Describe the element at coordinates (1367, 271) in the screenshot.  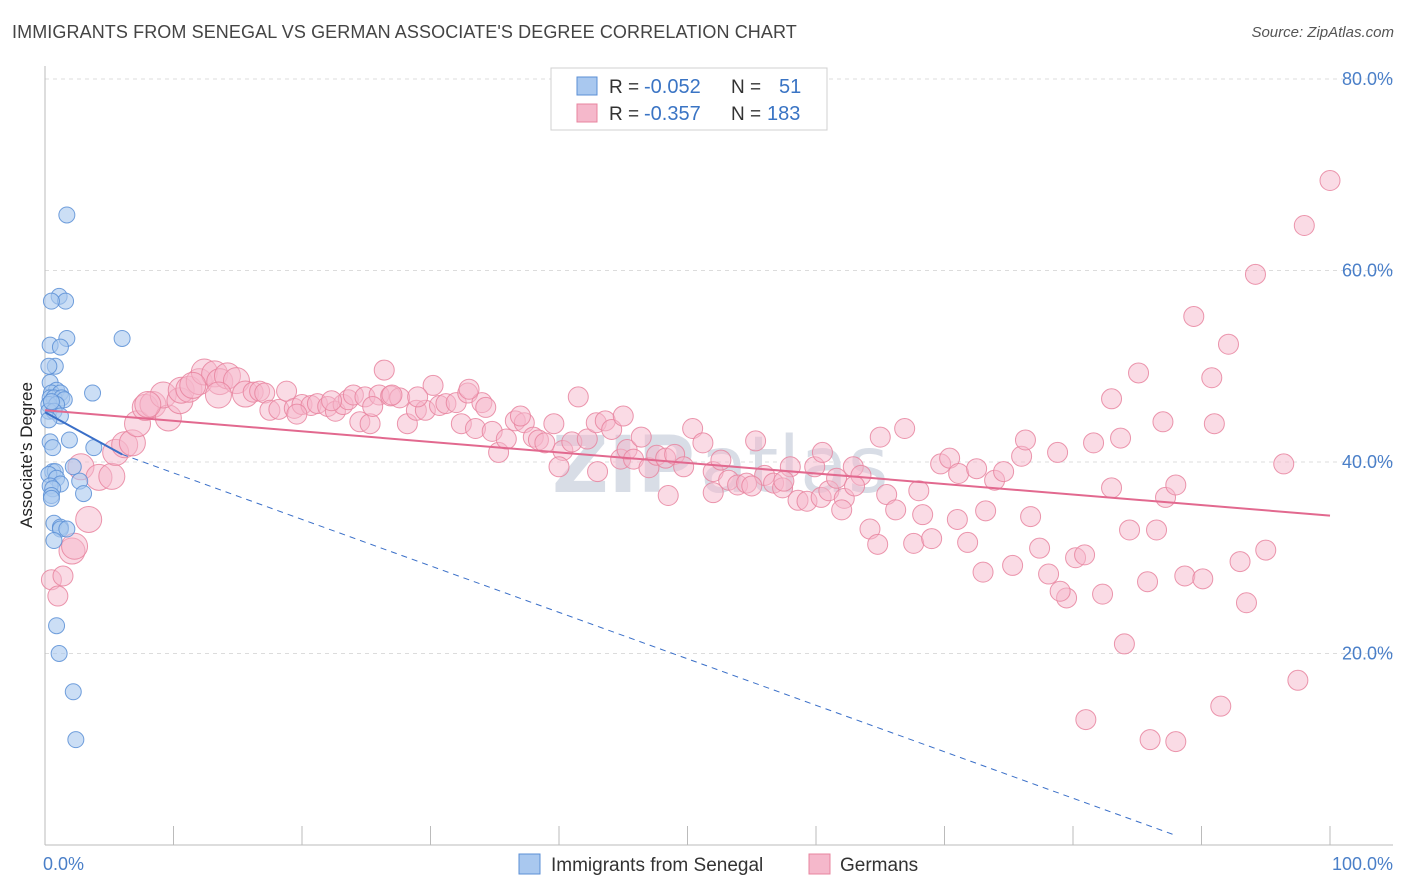
I see `y-tick-label: 60.0%` at that location.